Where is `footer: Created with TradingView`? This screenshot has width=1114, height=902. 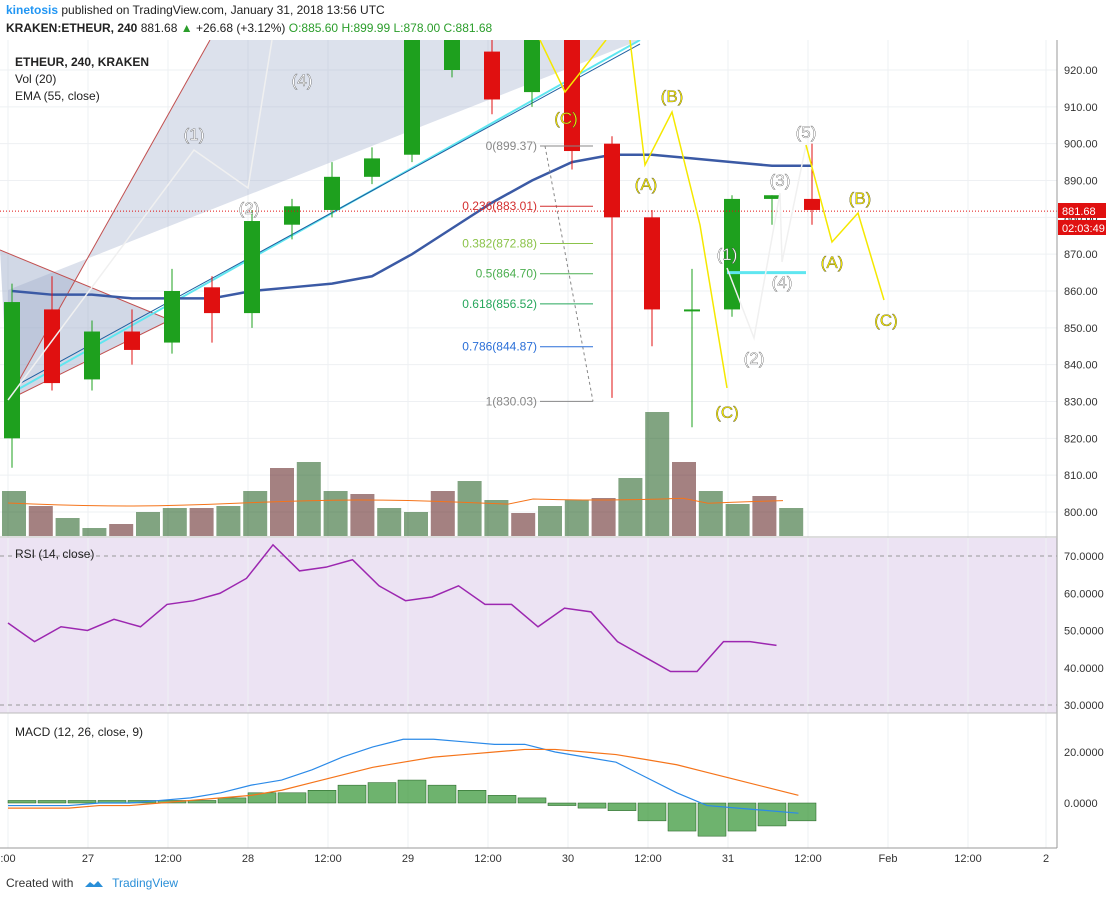 footer: Created with TradingView is located at coordinates (92, 883).